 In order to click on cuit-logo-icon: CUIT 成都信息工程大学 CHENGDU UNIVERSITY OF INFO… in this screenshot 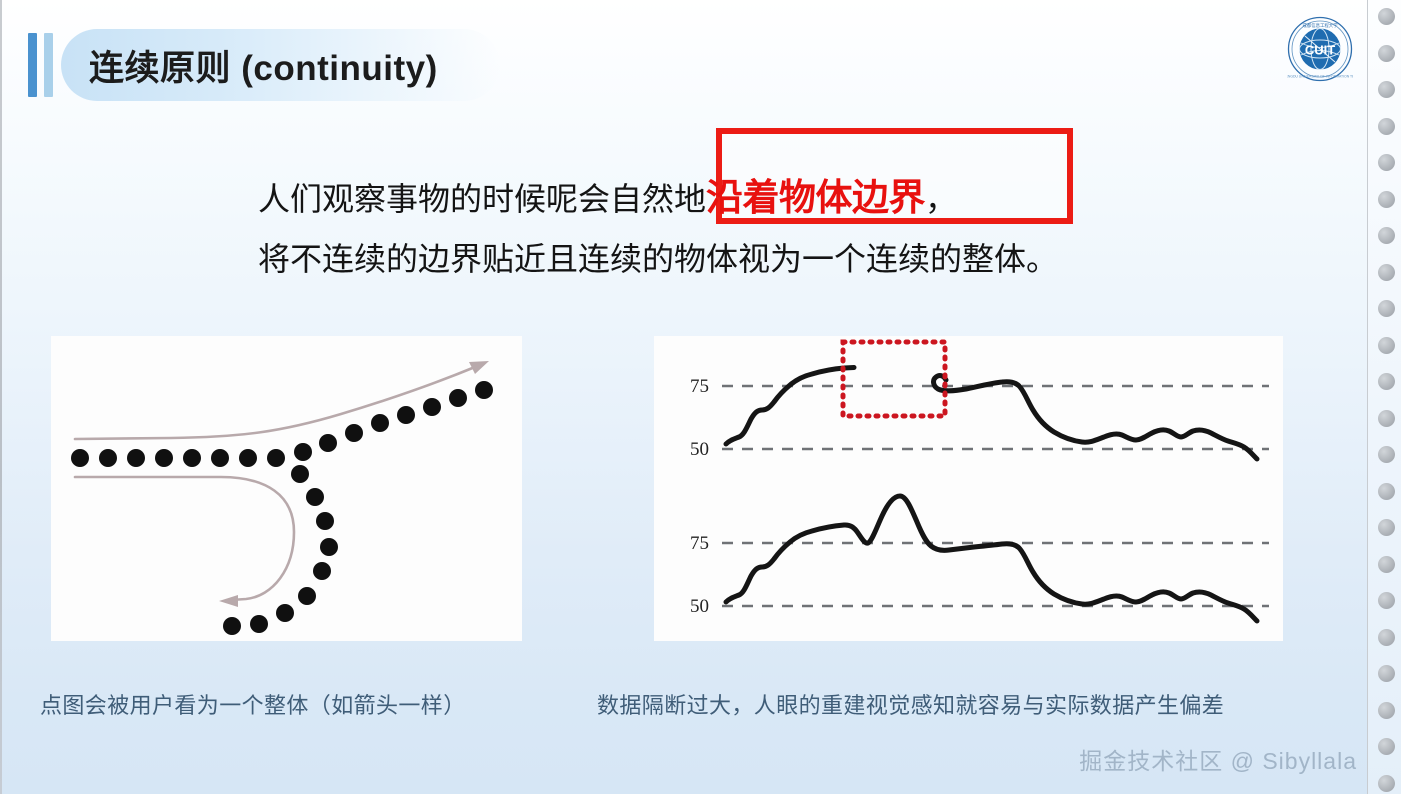, I will do `click(1320, 49)`.